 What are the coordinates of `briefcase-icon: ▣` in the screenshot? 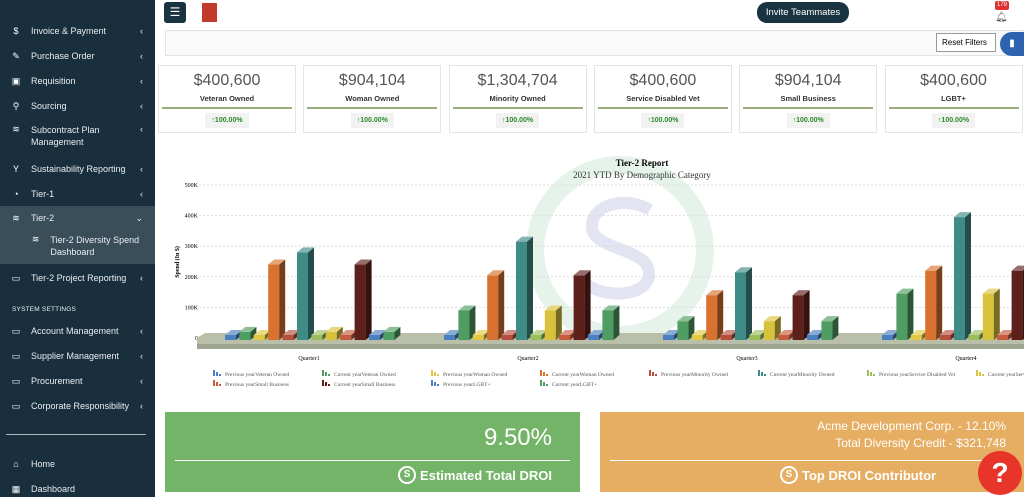 It's located at (16, 80).